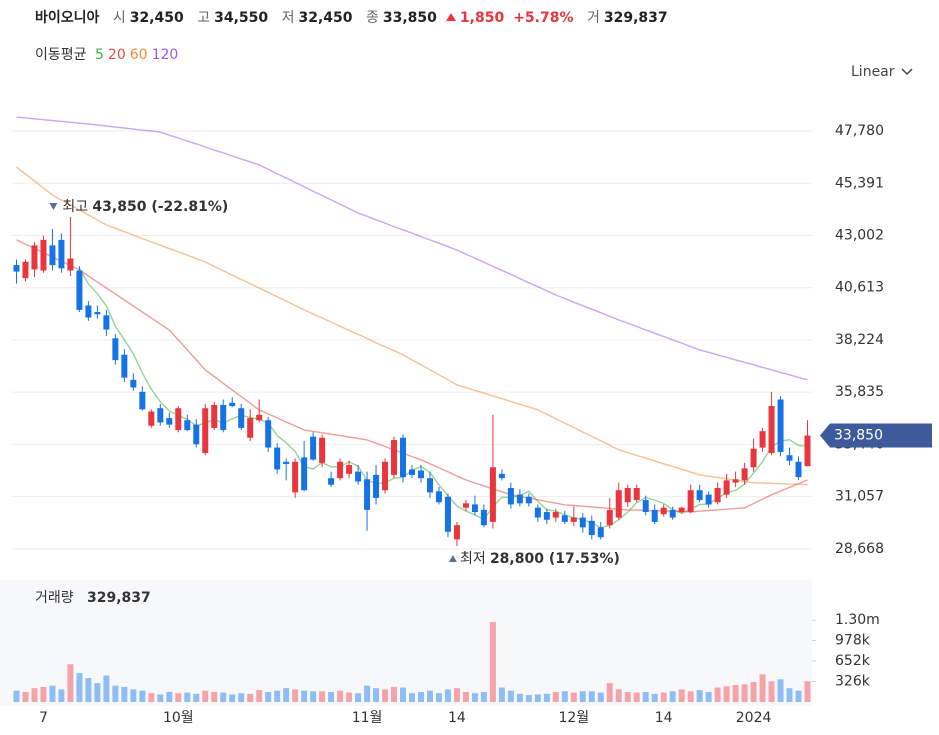 This screenshot has width=939, height=735. I want to click on up-icon, so click(450, 17).